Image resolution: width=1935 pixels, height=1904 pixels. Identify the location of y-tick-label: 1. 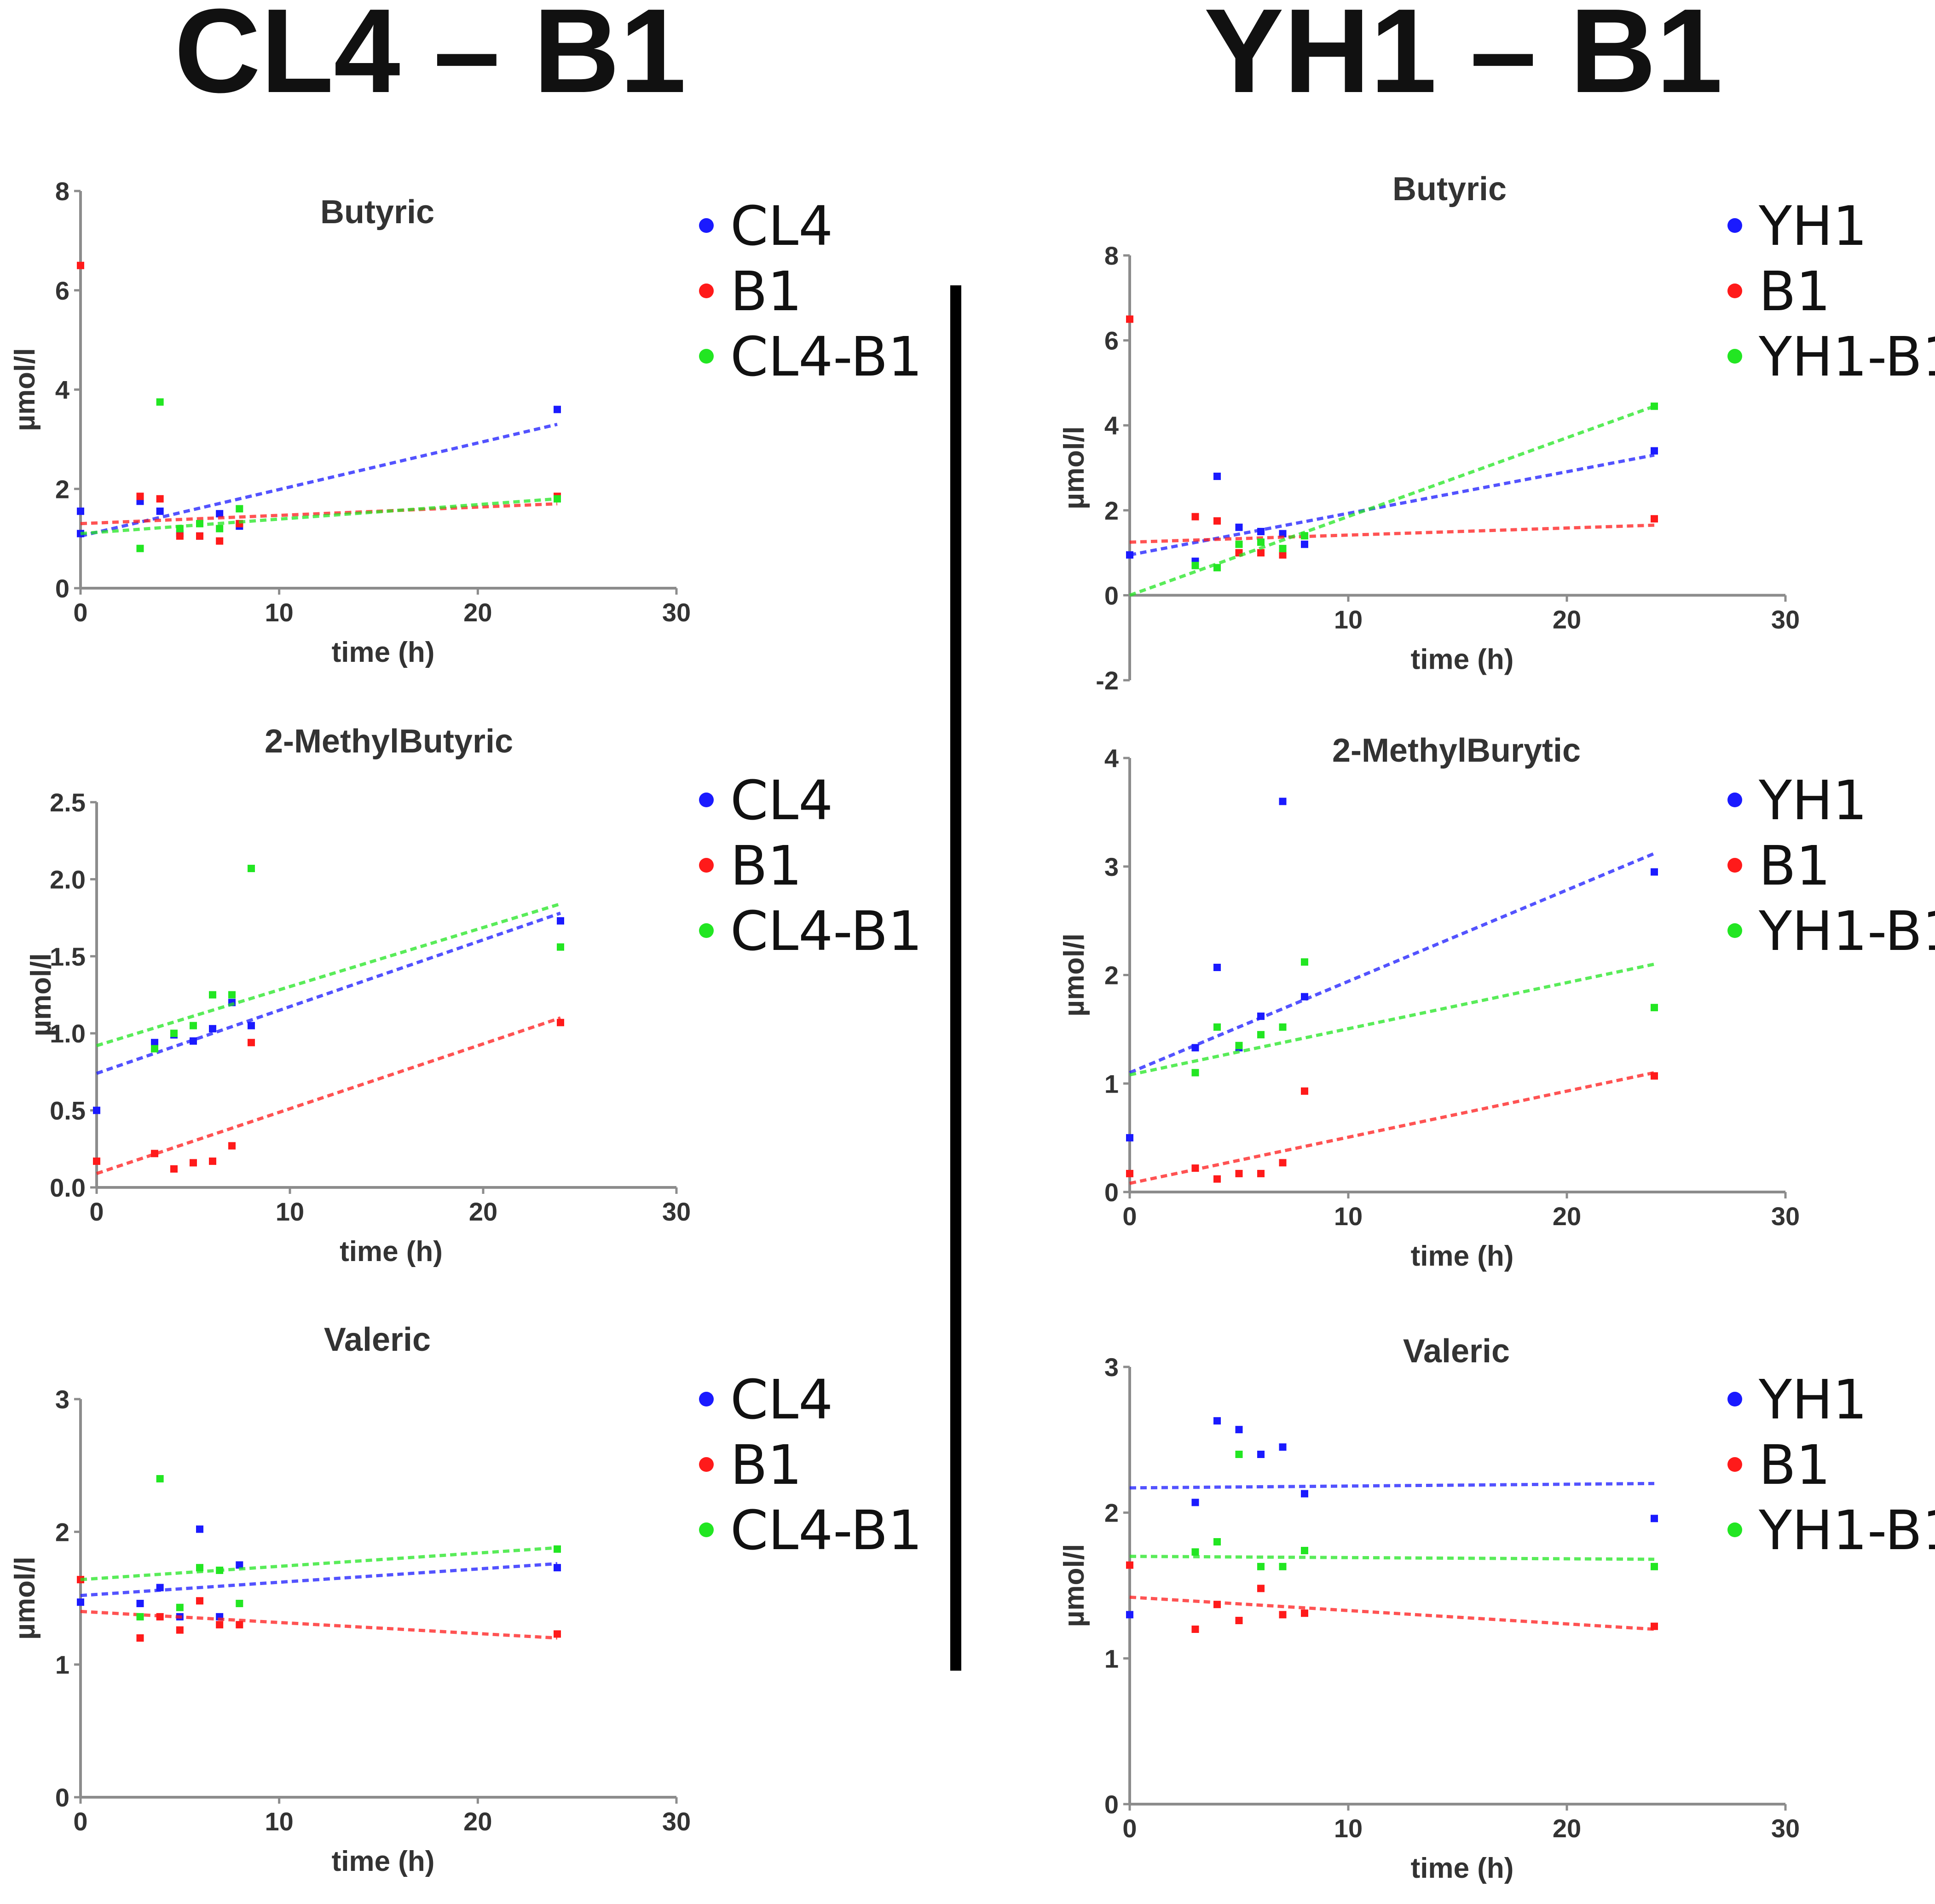
(1112, 1658).